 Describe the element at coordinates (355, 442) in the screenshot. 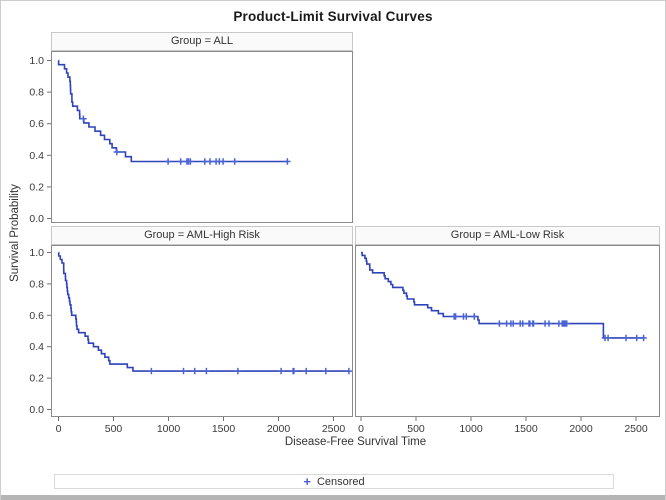

I see `x-axis-title: Disease-Free Survival Time` at that location.